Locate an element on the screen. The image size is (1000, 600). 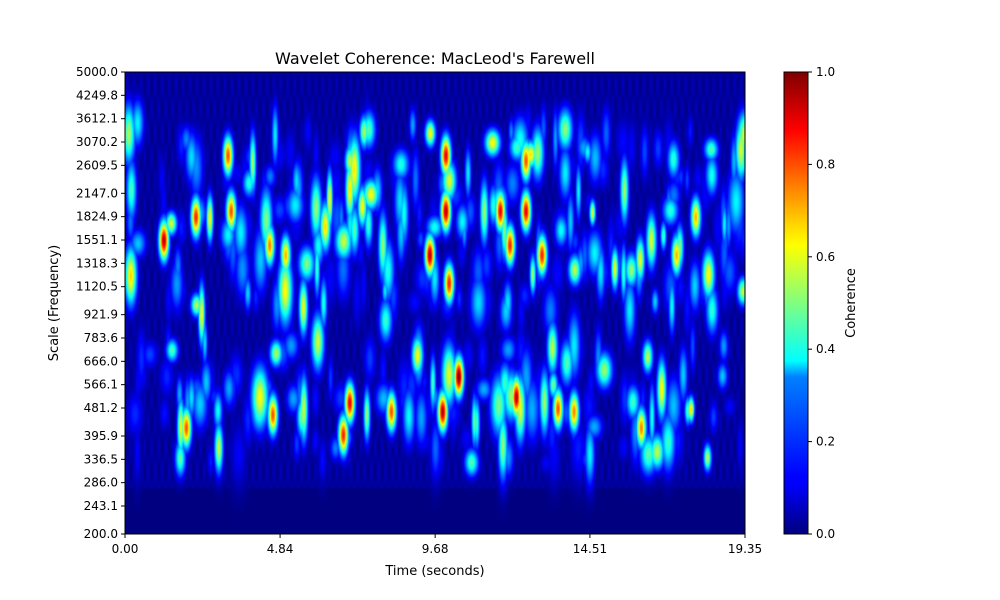
y-tick-label: 243.1 is located at coordinates (101, 506).